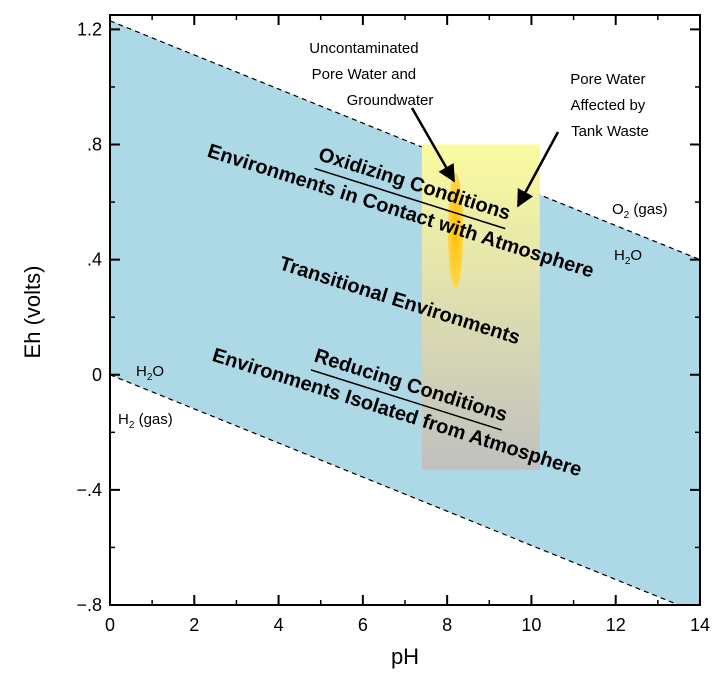  What do you see at coordinates (194, 625) in the screenshot?
I see `x-tick-label: 2` at bounding box center [194, 625].